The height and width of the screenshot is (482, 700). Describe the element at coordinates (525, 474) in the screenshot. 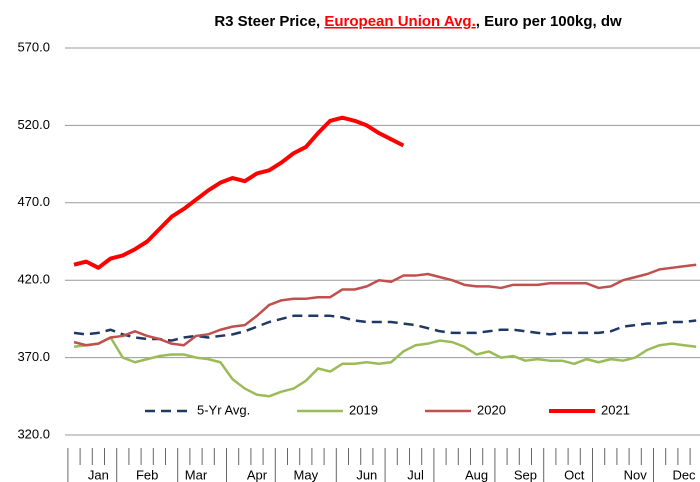

I see `x-tick-label: Sep` at that location.